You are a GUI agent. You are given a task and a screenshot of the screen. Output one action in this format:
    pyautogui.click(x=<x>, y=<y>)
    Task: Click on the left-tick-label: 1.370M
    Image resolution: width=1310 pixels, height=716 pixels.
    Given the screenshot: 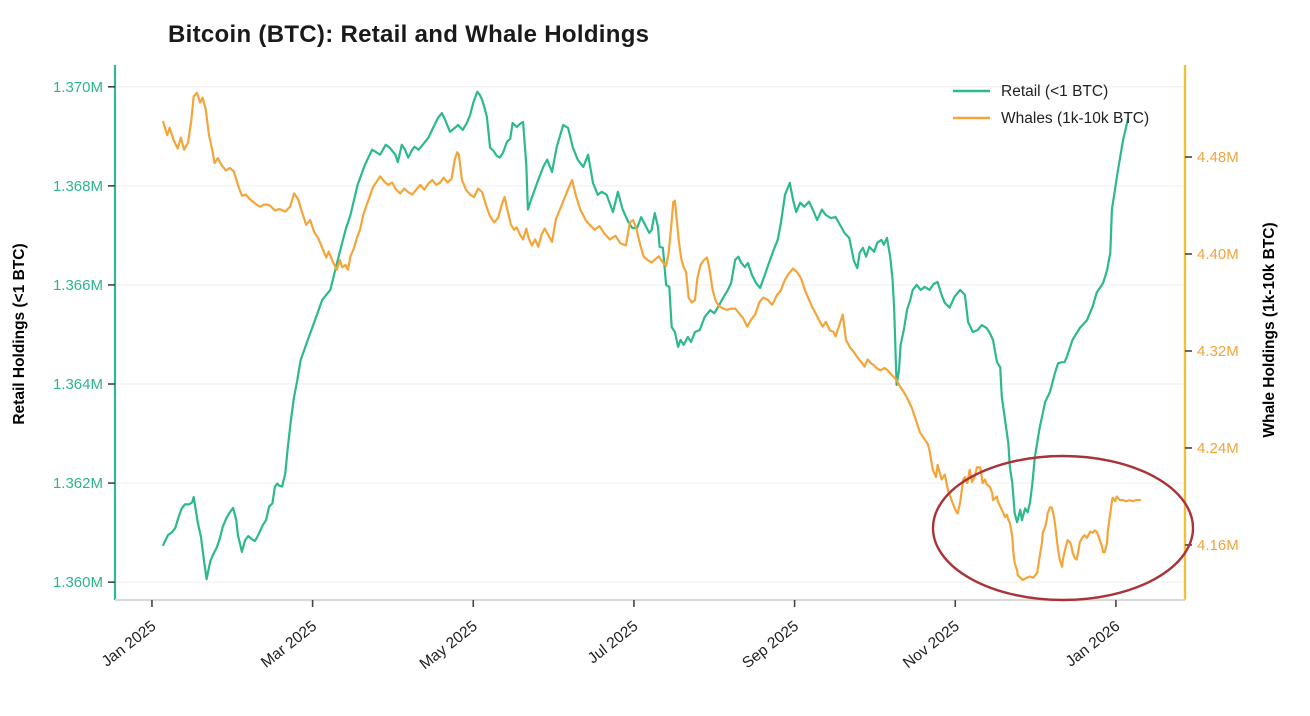 What is the action you would take?
    pyautogui.click(x=78, y=87)
    